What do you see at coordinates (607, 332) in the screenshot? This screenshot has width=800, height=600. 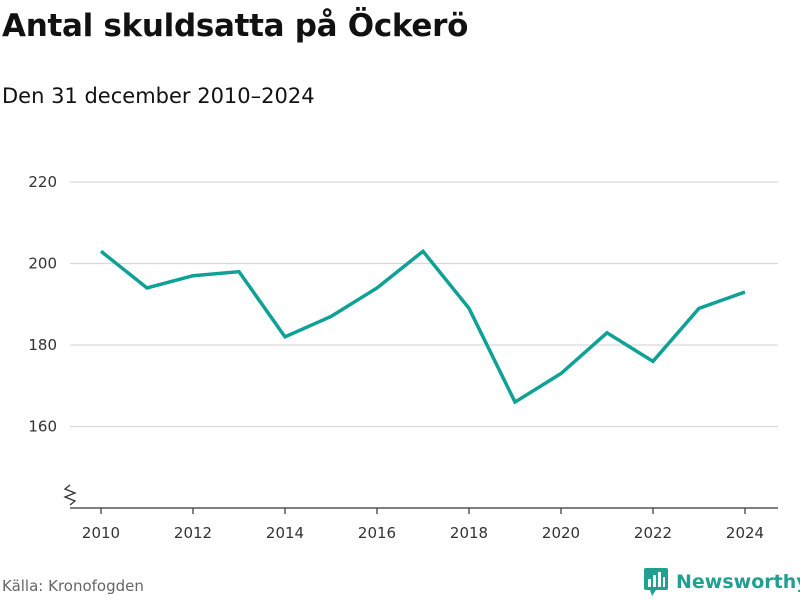 I see `data-point-2021` at bounding box center [607, 332].